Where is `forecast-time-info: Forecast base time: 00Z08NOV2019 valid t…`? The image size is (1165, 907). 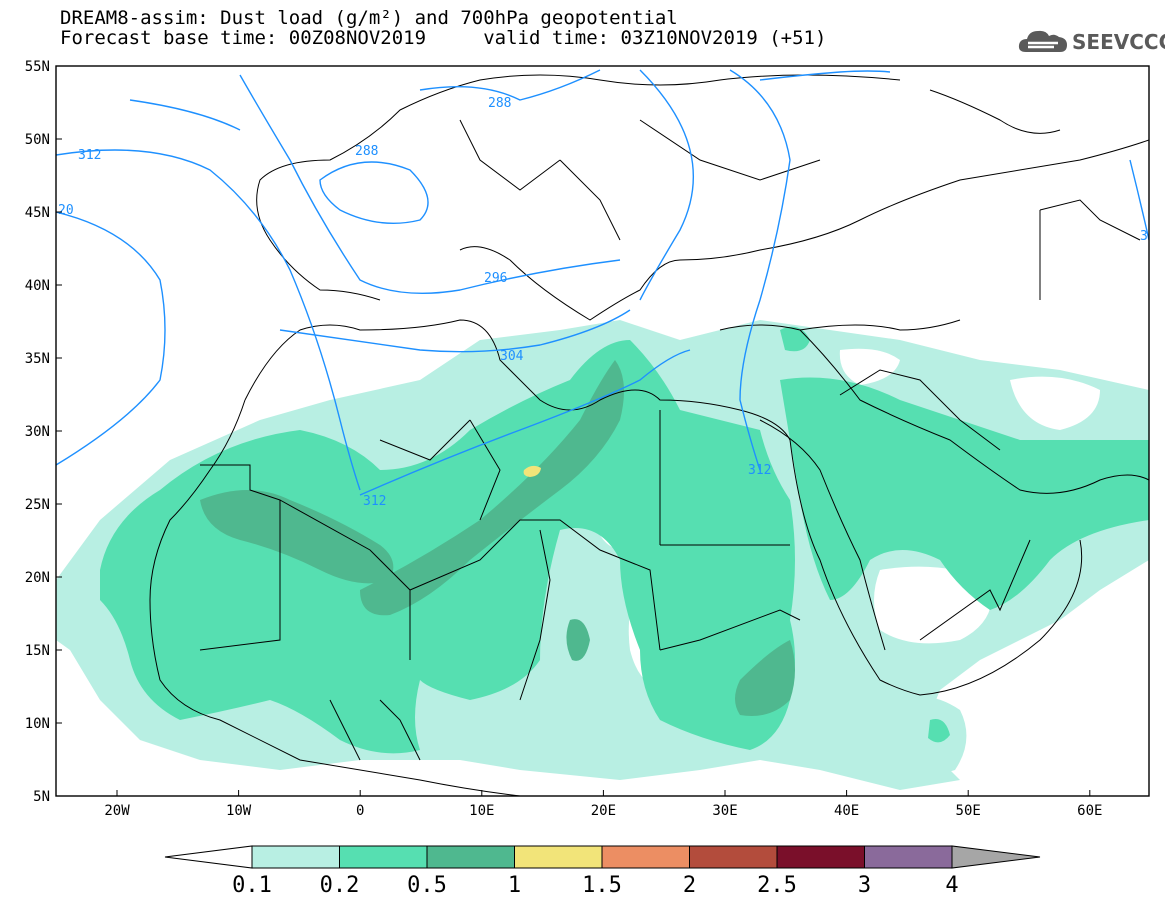 forecast-time-info: Forecast base time: 00Z08NOV2019 valid t… is located at coordinates (443, 38).